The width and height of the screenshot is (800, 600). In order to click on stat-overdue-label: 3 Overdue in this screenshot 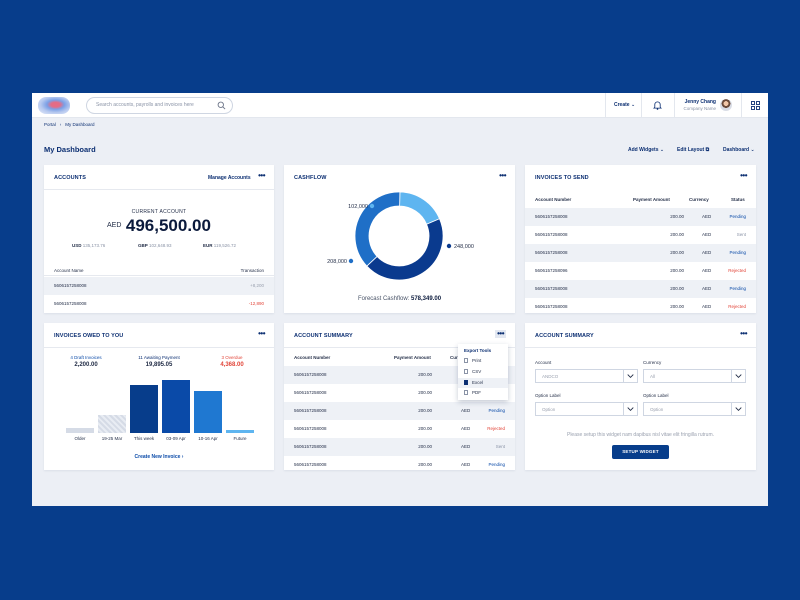, I will do `click(232, 357)`.